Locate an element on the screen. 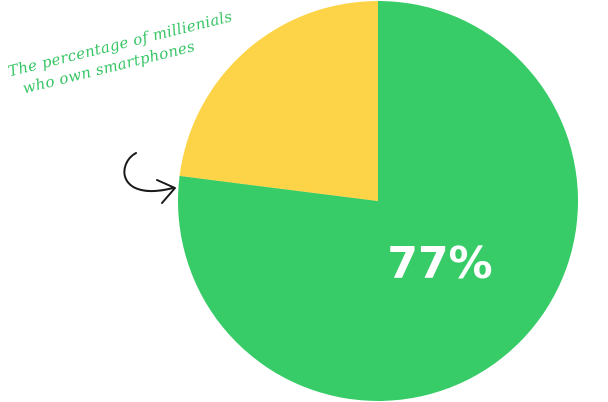 The image size is (608, 402). pie-slice-data-label: 77% is located at coordinates (439, 263).